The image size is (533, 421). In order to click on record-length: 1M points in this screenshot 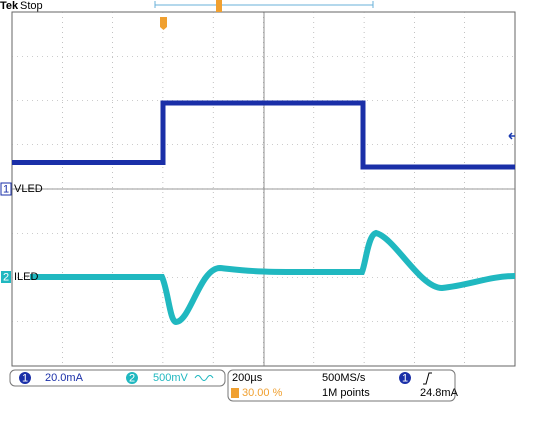, I will do `click(346, 393)`.